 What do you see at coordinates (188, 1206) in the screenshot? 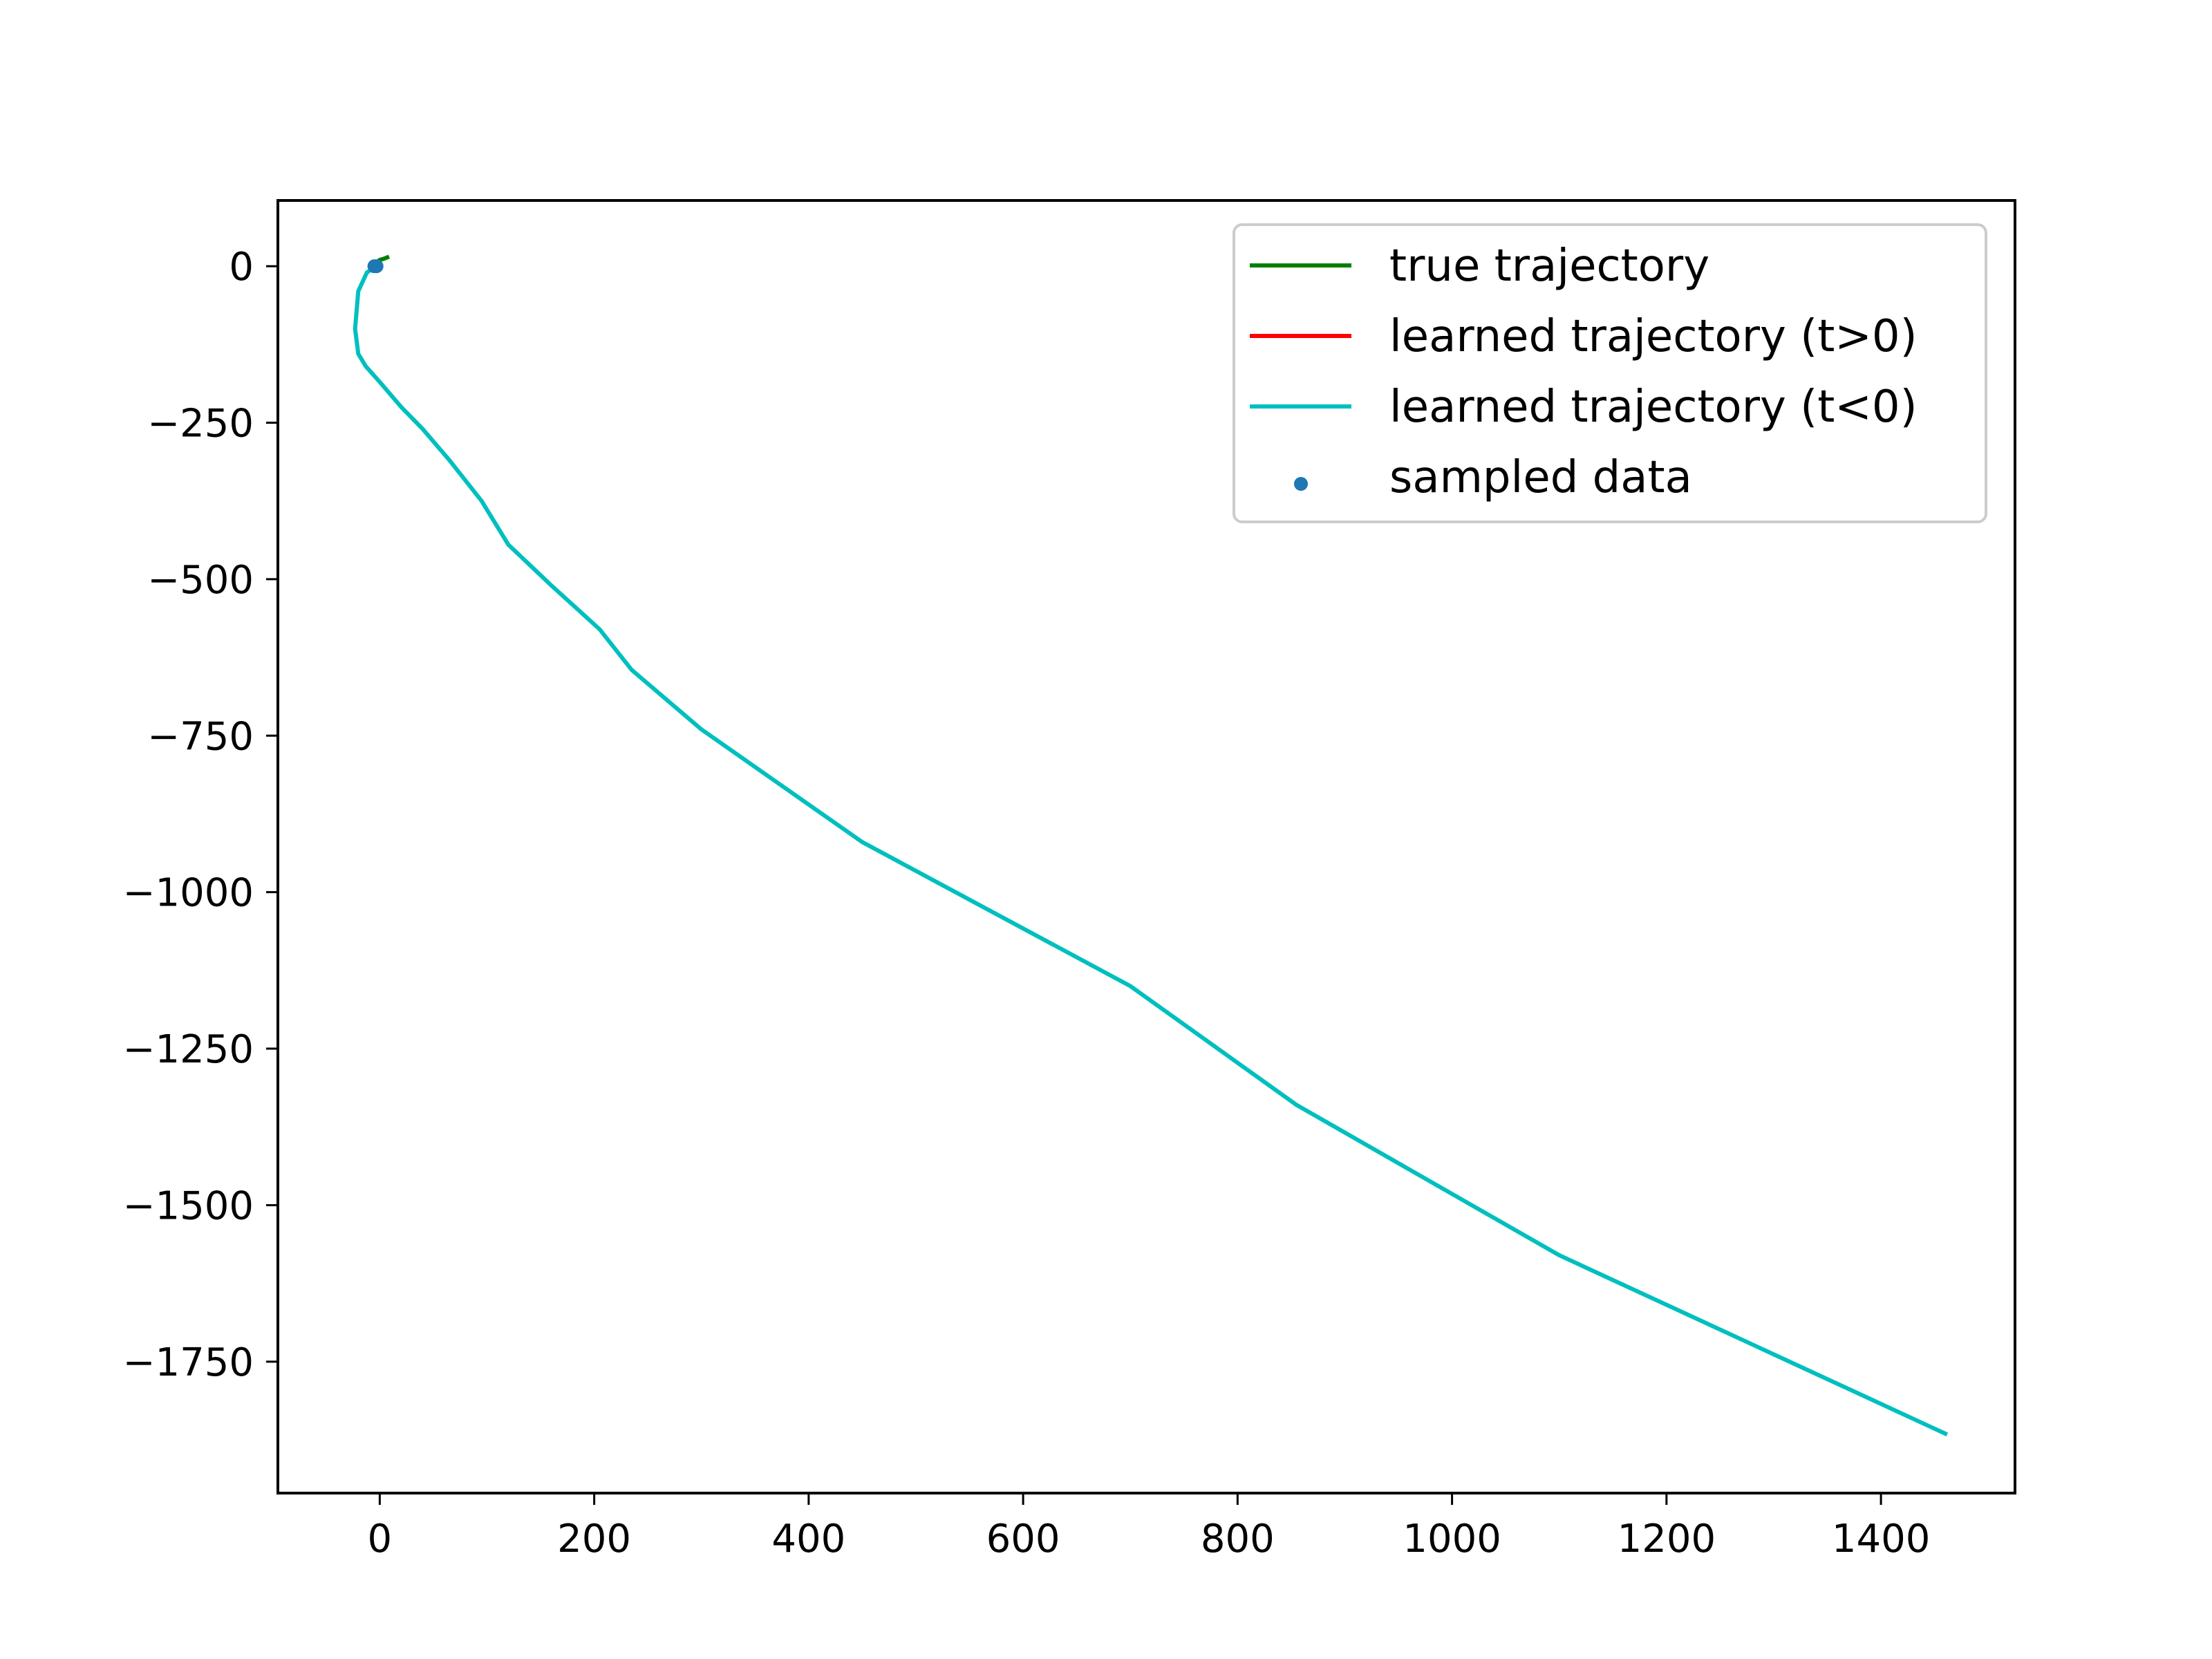
I see `y-tick-label: −1500` at bounding box center [188, 1206].